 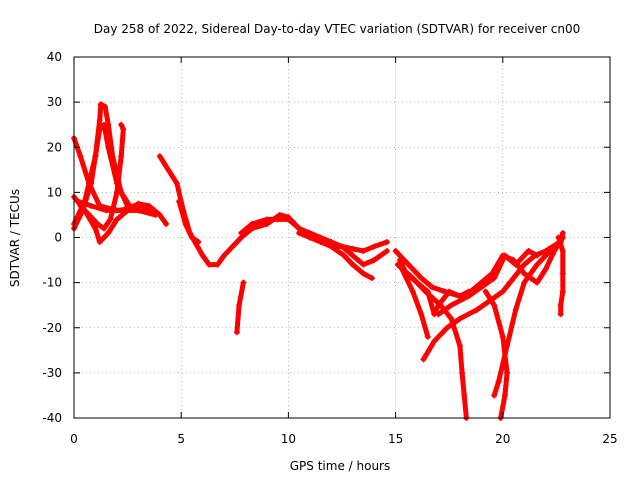 I want to click on x-tick-label: 15, so click(x=395, y=439).